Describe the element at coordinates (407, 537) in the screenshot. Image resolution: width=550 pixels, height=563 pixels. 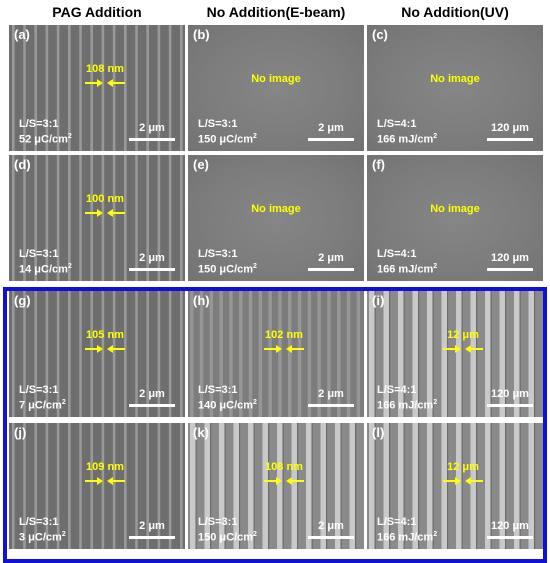
I see `exposure-dose: 166 mJ/cm2` at that location.